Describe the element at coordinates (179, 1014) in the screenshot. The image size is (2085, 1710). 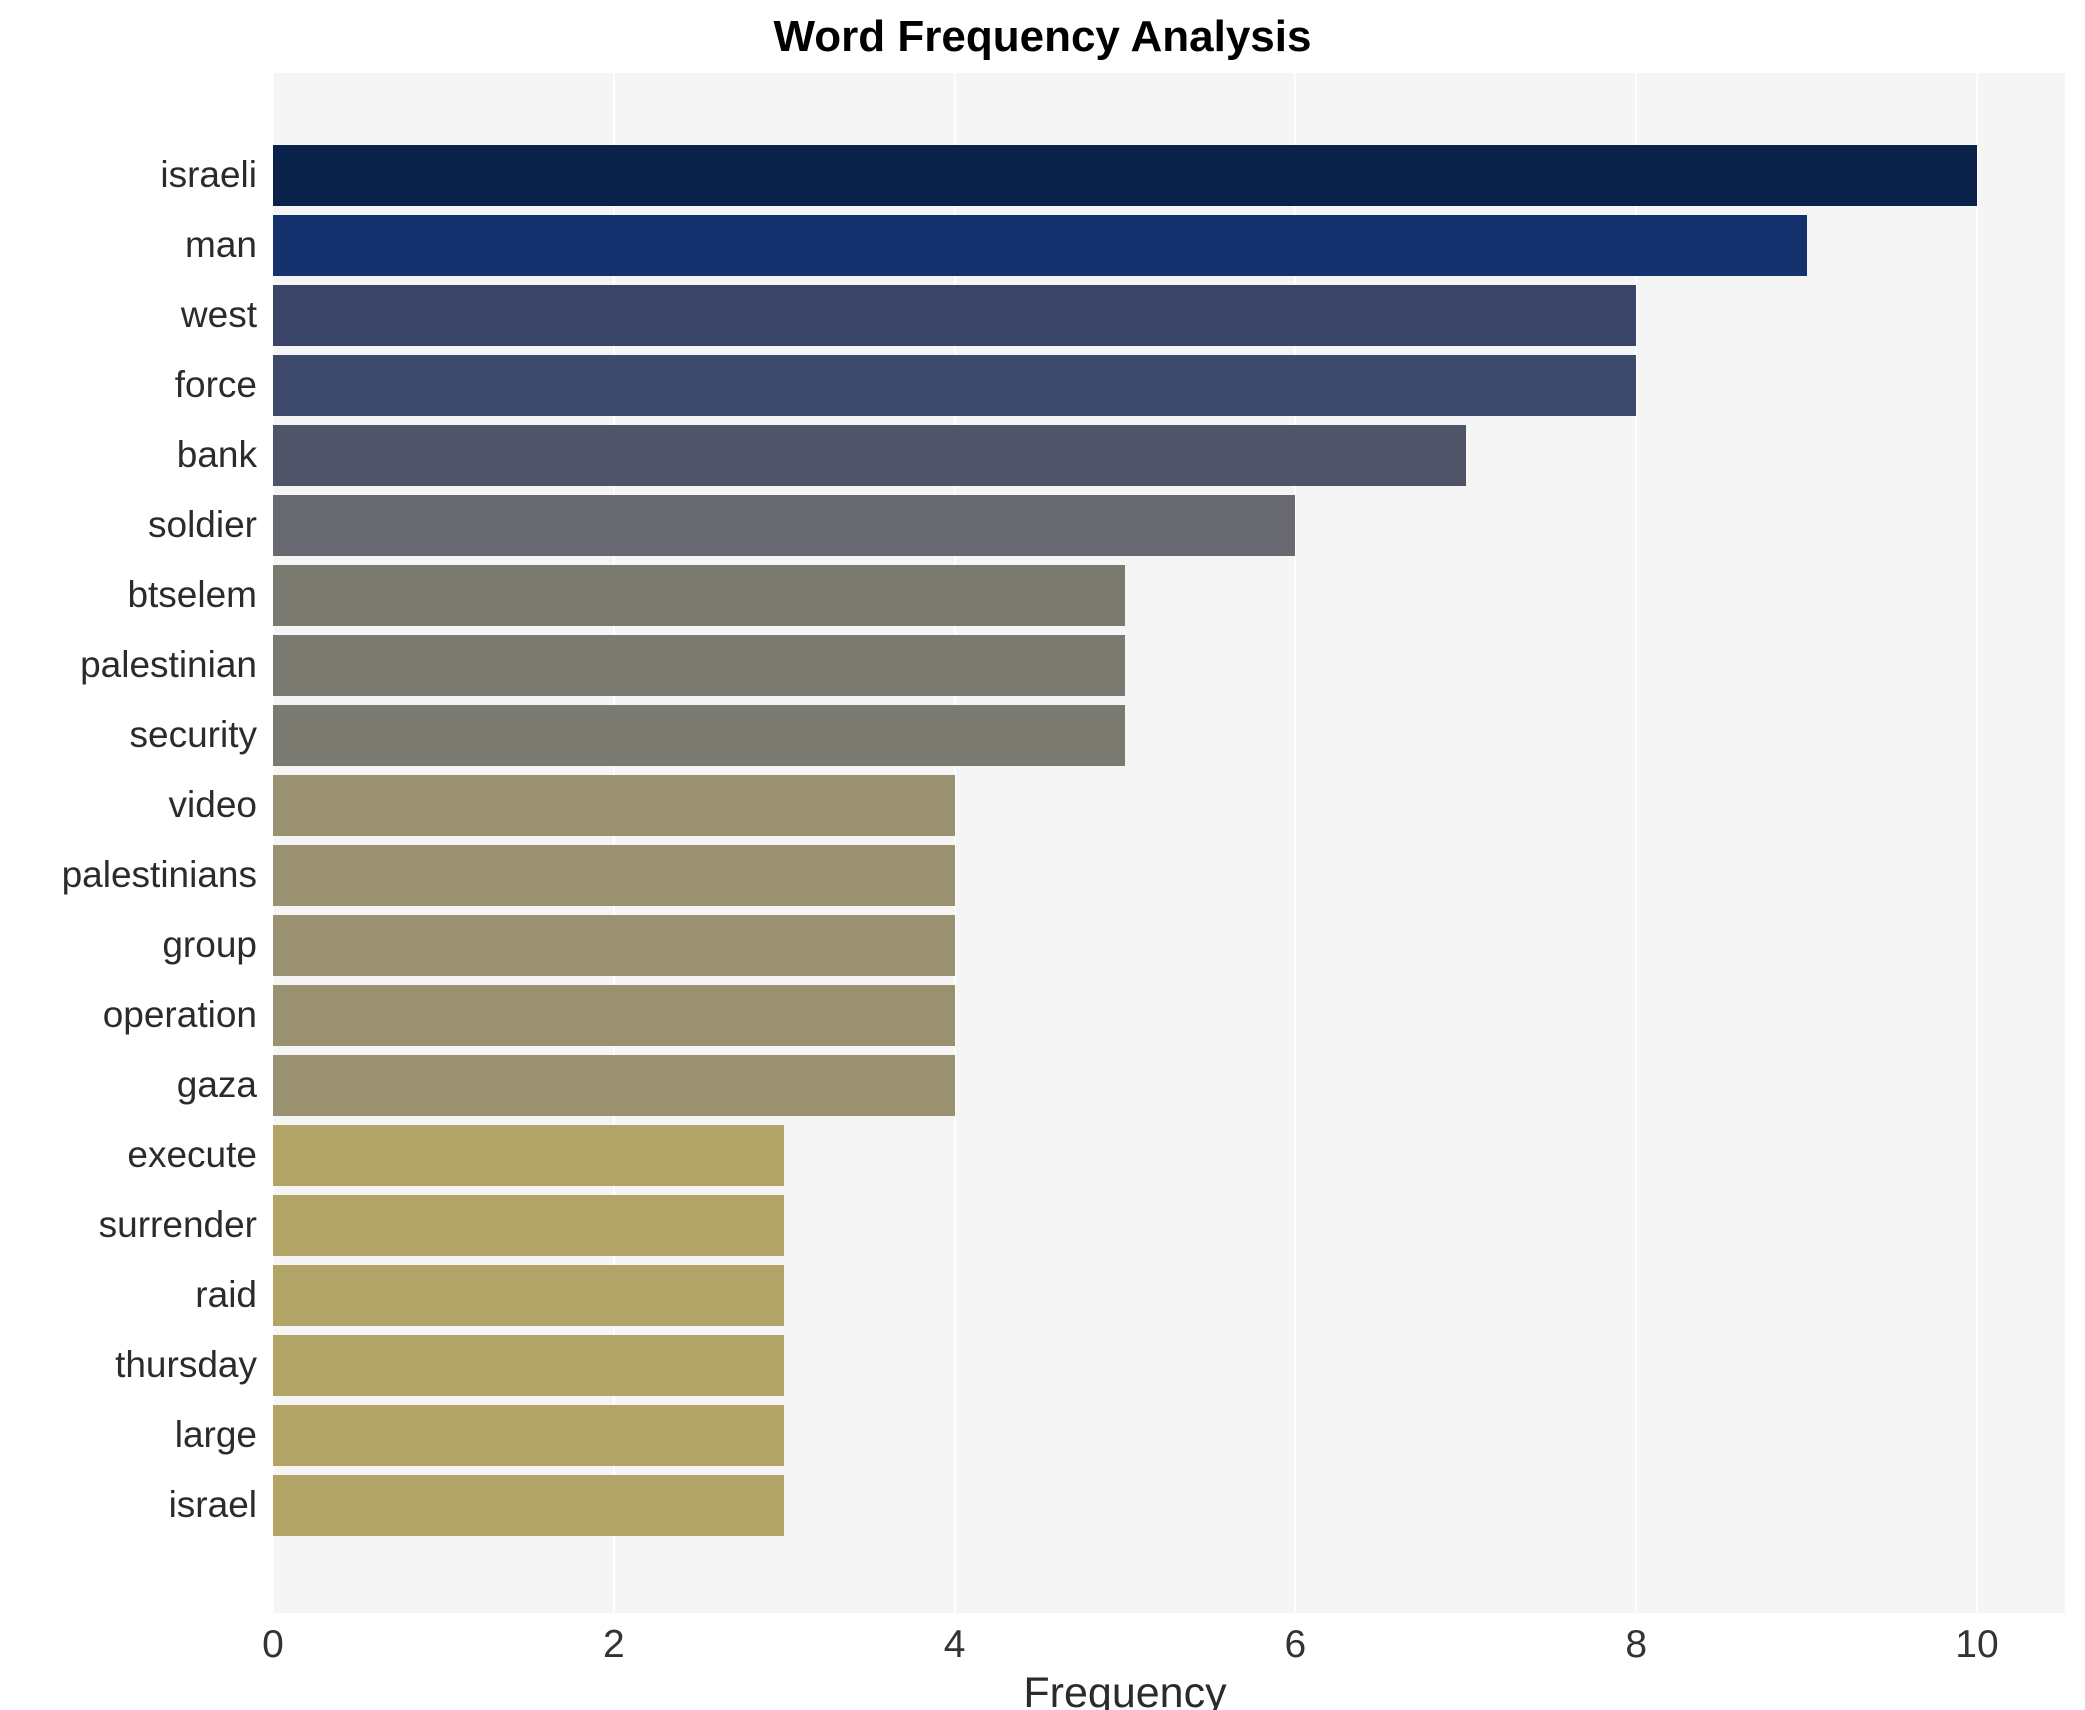
I see `y-axis-label-operation: operation` at that location.